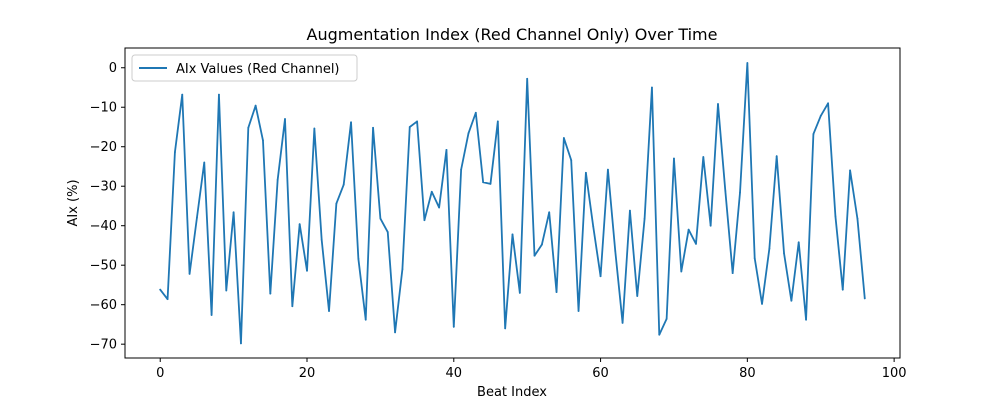 The height and width of the screenshot is (400, 1000). I want to click on x-tick-label: 80, so click(747, 373).